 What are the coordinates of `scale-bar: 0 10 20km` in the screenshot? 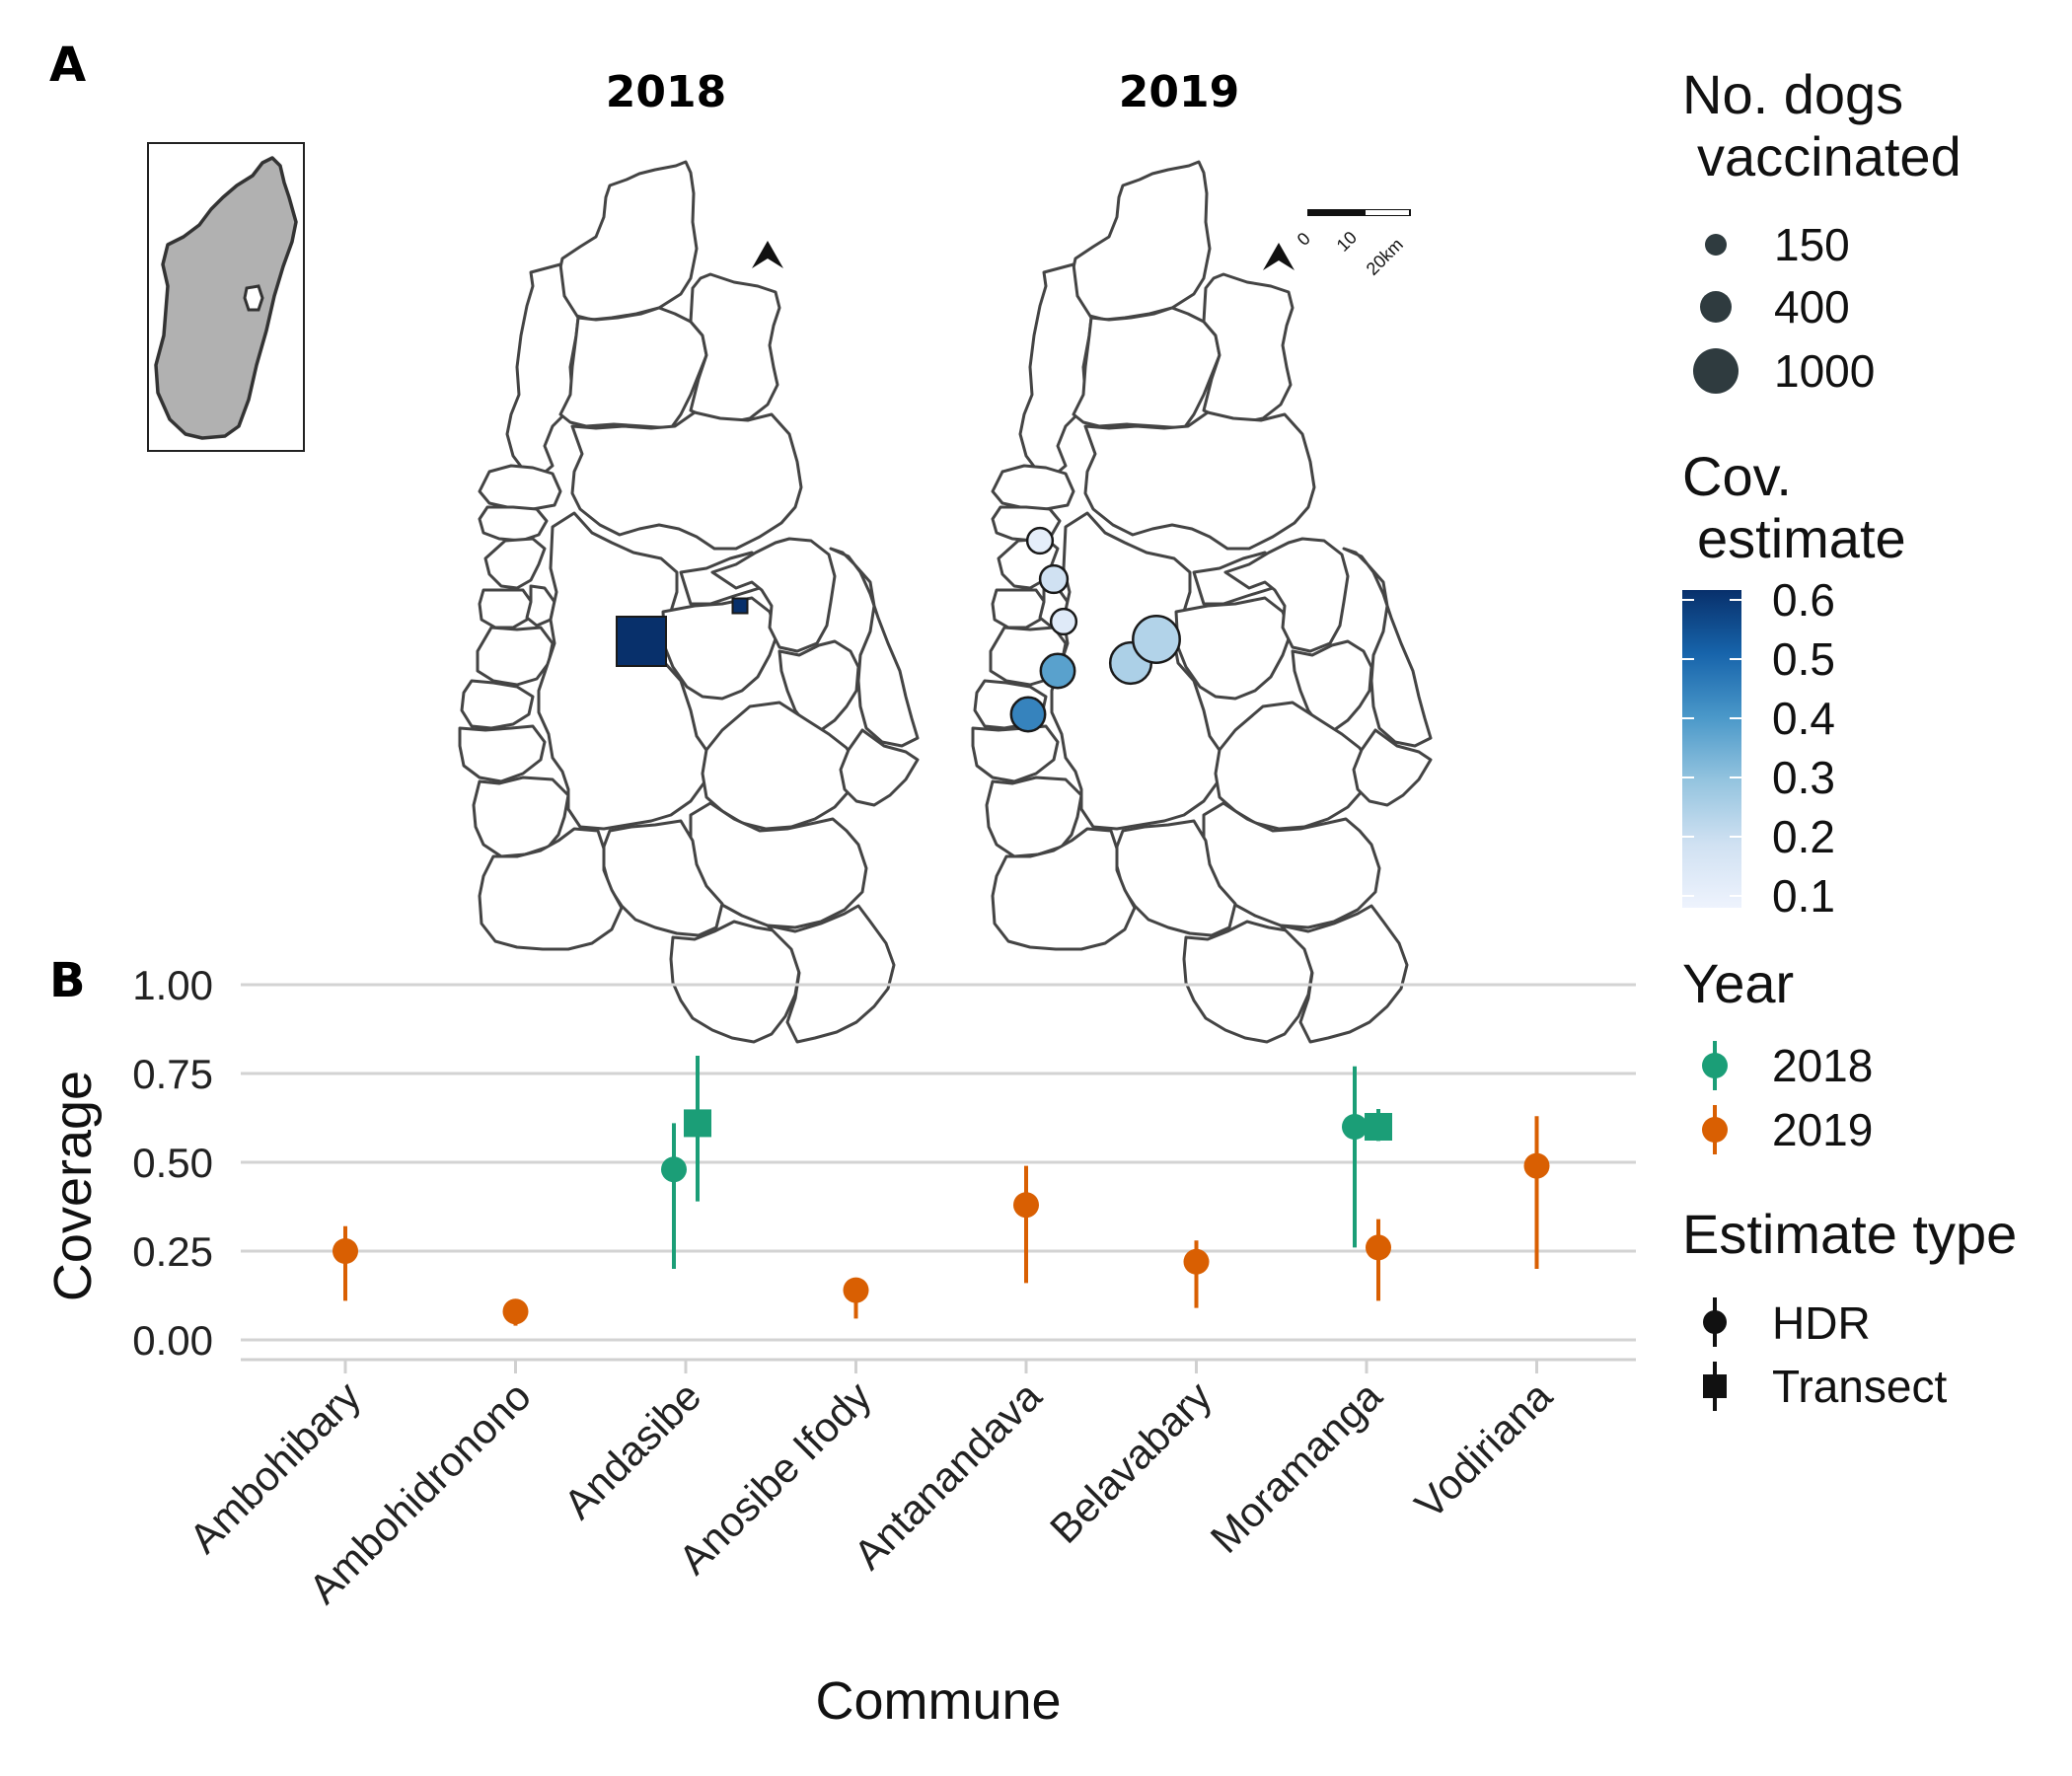 It's located at (1352, 244).